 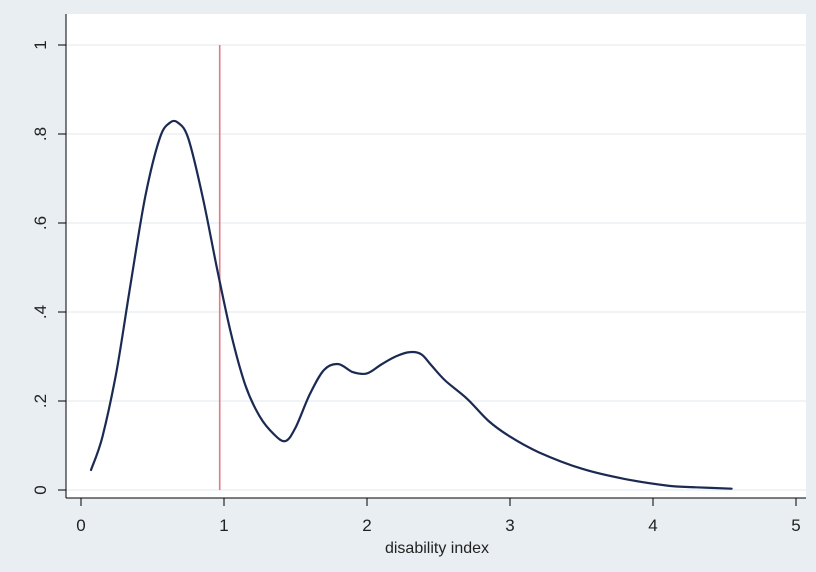 I want to click on x-axis-title: disability index, so click(x=437, y=548).